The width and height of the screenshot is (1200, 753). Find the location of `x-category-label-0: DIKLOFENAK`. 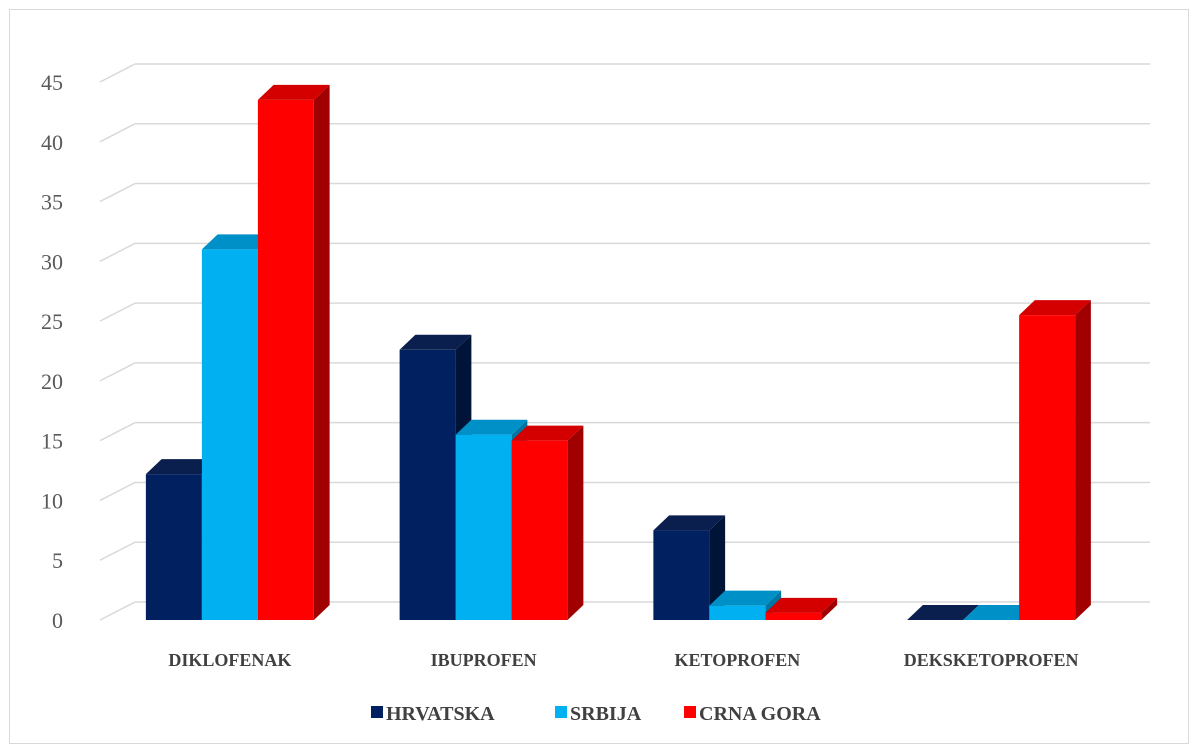

x-category-label-0: DIKLOFENAK is located at coordinates (229, 660).